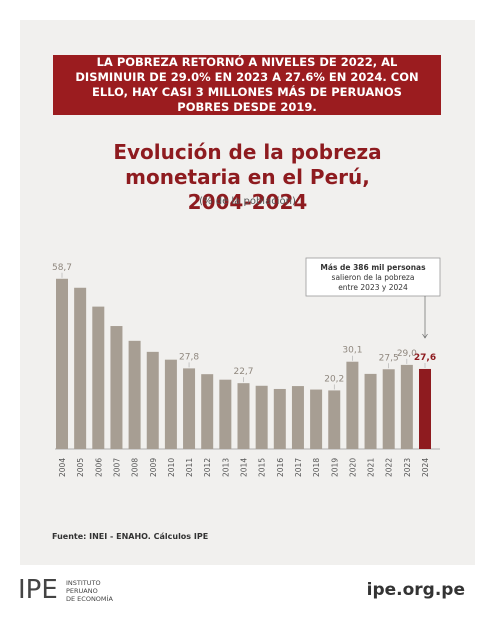 This screenshot has height=619, width=495. Describe the element at coordinates (425, 317) in the screenshot. I see `annotation-arrow` at that location.